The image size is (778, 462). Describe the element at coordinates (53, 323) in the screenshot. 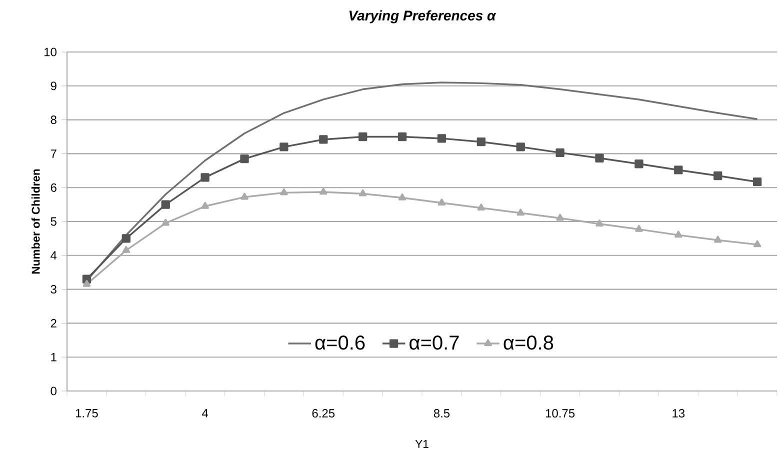

I see `y-tick-label: 2` at that location.